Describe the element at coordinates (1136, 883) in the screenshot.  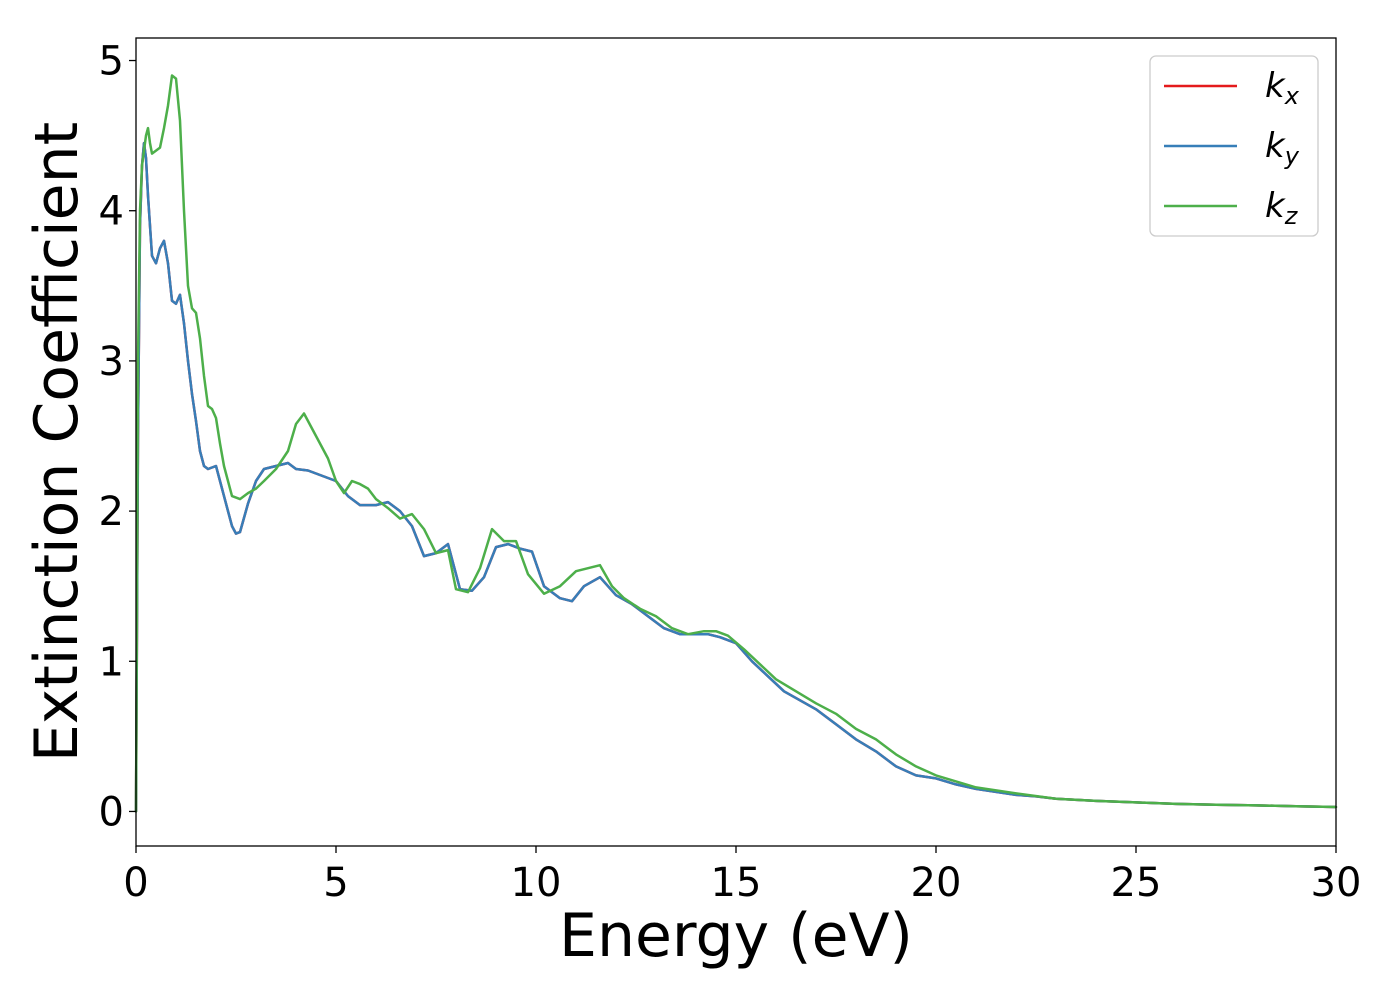
I see `x-tick-label: 25` at that location.